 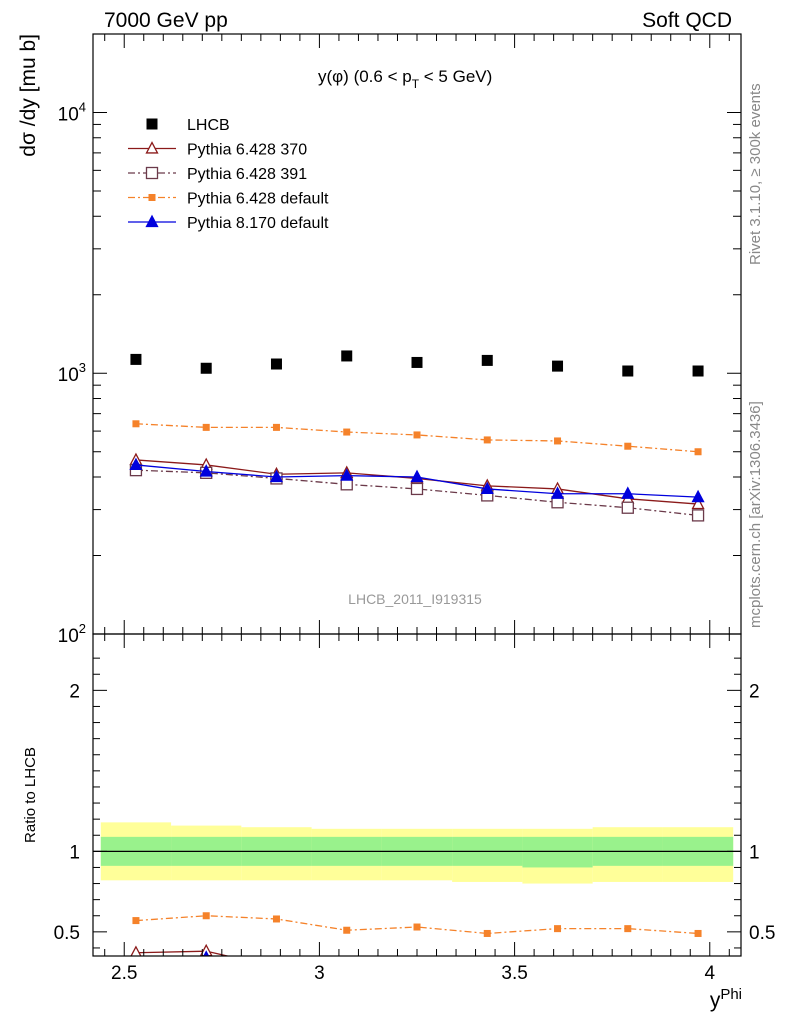 I want to click on ratio-y-tick-label: 2, so click(x=74, y=691).